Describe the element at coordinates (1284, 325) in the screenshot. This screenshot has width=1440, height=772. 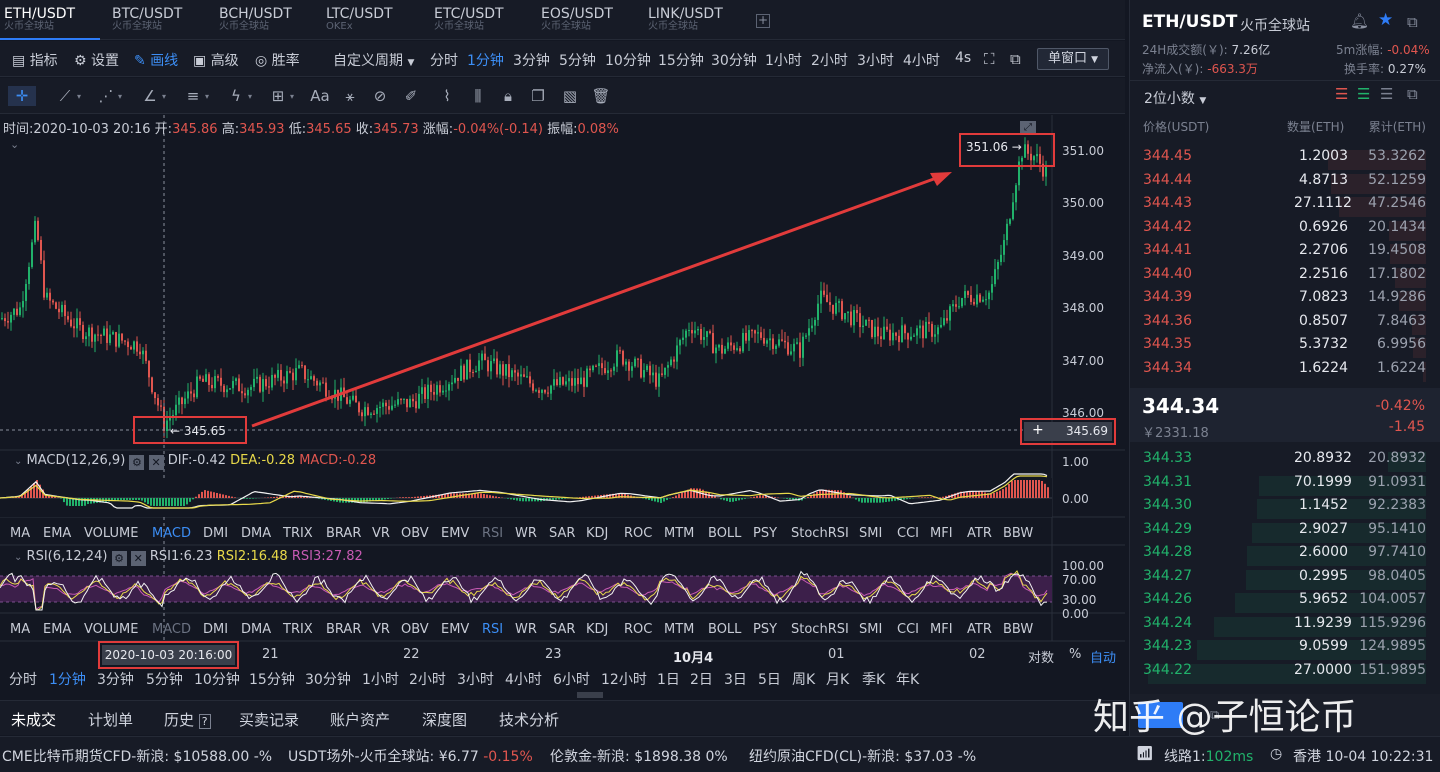
I see `ask-row: 344.36 0.8507 7.8463` at that location.